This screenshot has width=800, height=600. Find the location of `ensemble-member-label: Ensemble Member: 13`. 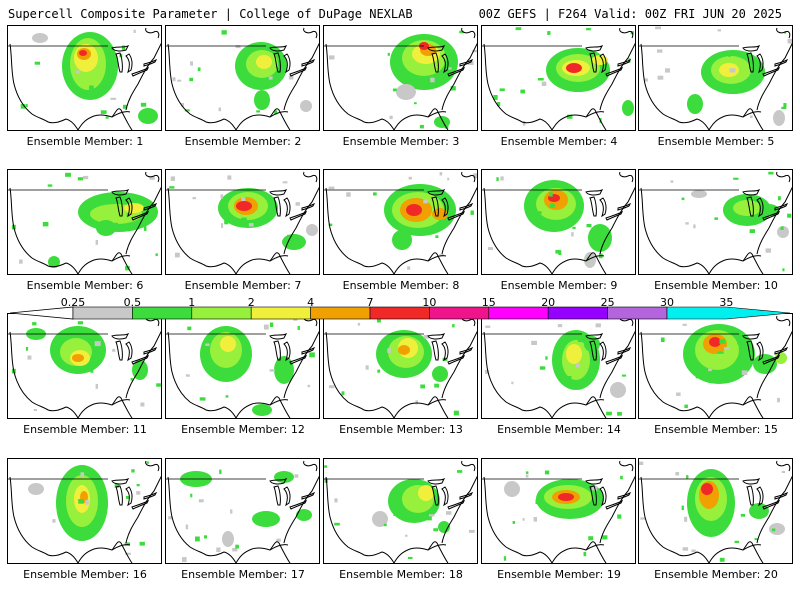

ensemble-member-label: Ensemble Member: 13 is located at coordinates (401, 429).